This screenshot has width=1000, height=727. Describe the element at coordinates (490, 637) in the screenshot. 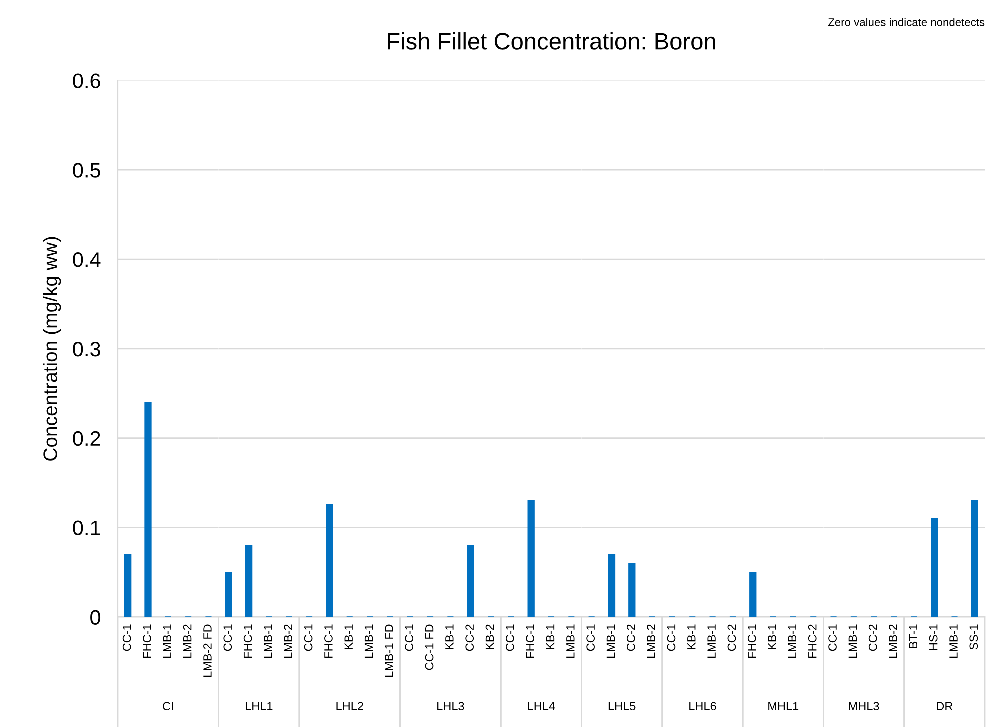

I see `x-tick-label: KB-2` at that location.